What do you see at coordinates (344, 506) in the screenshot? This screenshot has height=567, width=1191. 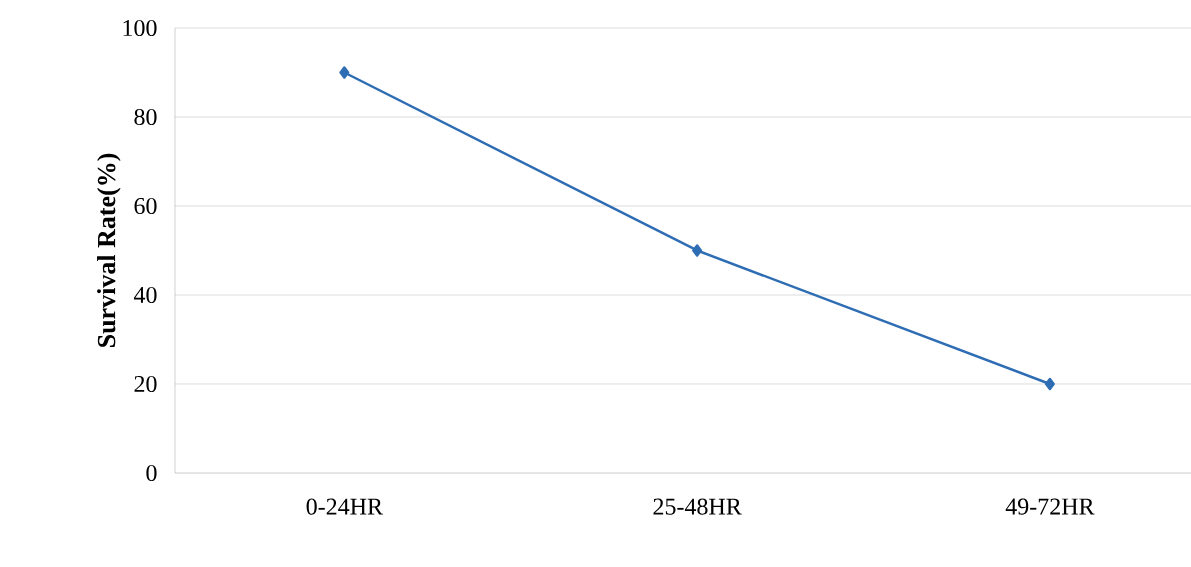 I see `x-tick-label: 0-24HR` at bounding box center [344, 506].